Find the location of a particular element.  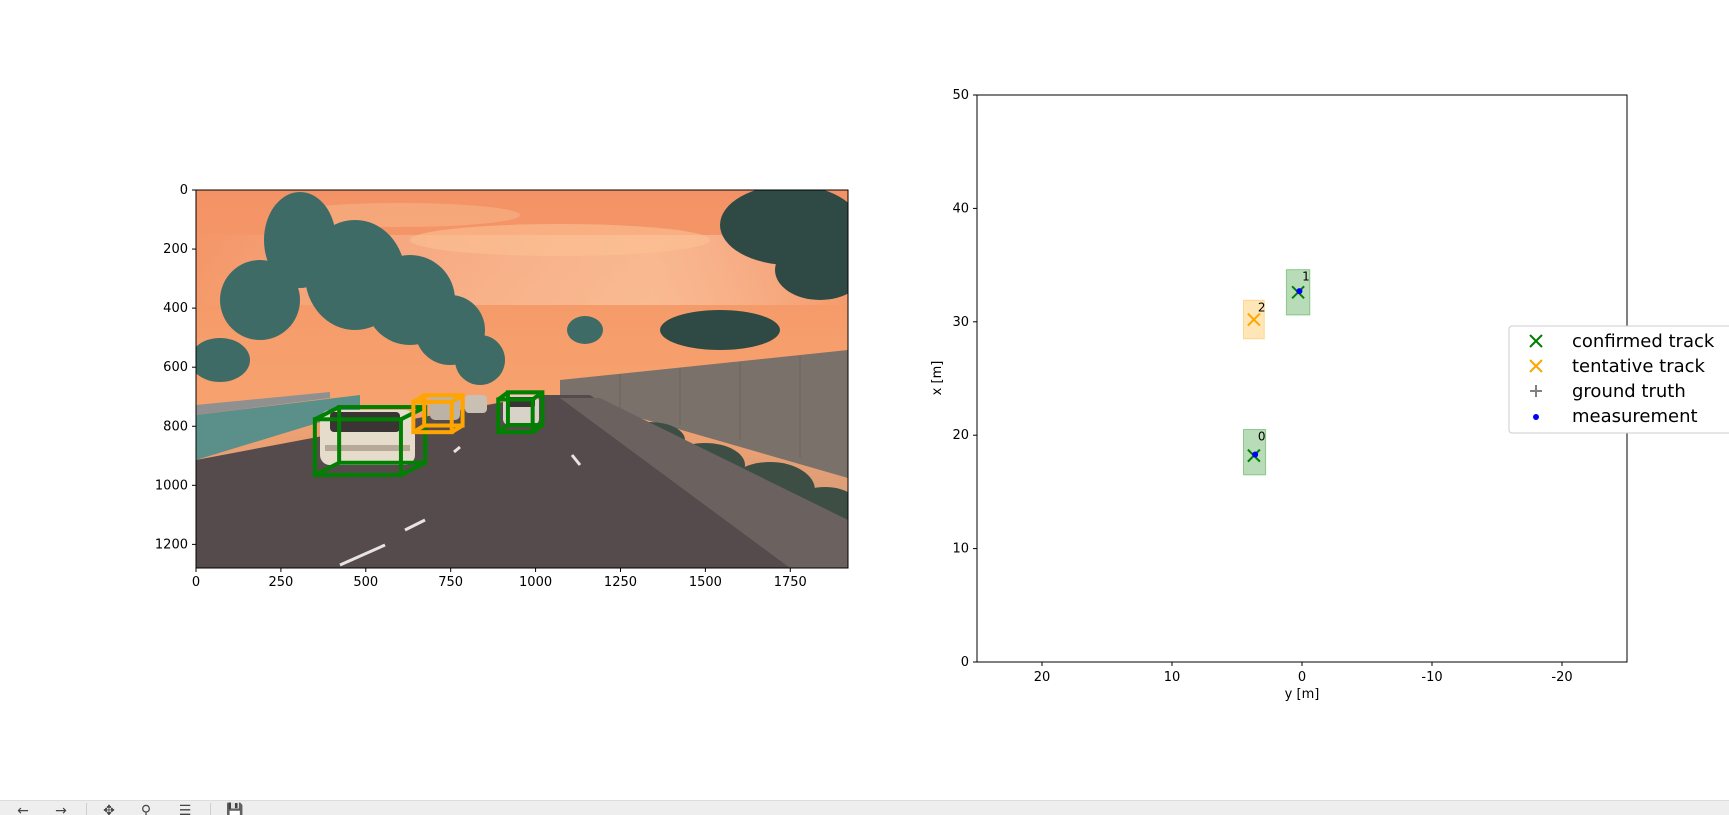

track-id-label: 2 is located at coordinates (1262, 307).